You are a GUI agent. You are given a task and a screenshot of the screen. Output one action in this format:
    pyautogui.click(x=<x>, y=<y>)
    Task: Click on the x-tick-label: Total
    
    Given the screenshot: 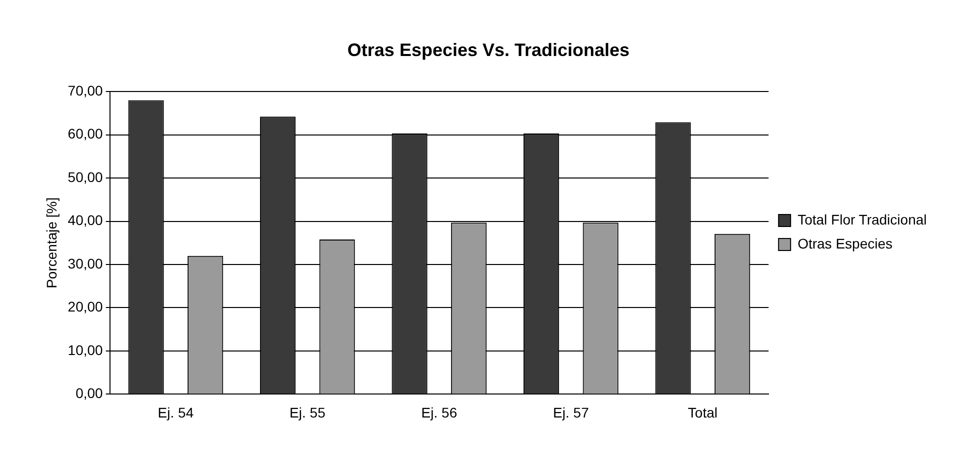 What is the action you would take?
    pyautogui.click(x=703, y=412)
    